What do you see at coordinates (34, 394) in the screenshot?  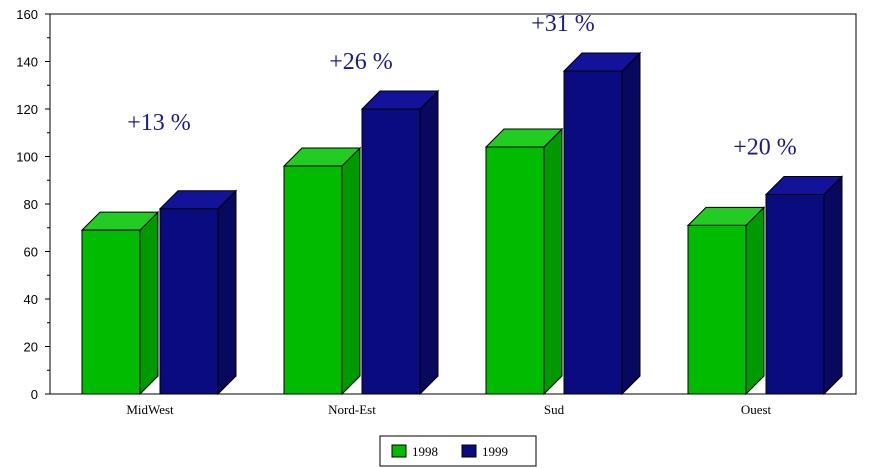 I see `y-tick-label: 0` at bounding box center [34, 394].